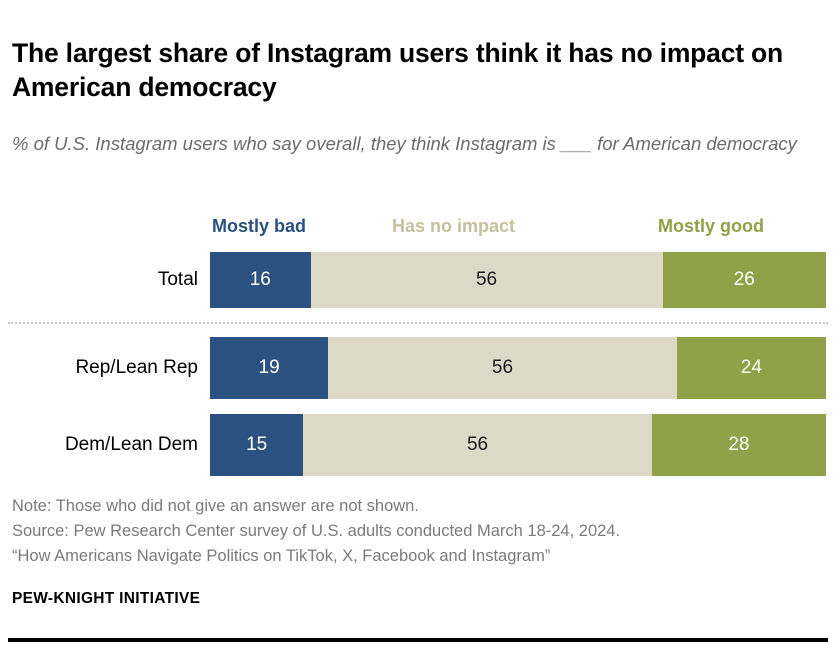  What do you see at coordinates (744, 280) in the screenshot?
I see `bar-segment-mostly-good: 26` at bounding box center [744, 280].